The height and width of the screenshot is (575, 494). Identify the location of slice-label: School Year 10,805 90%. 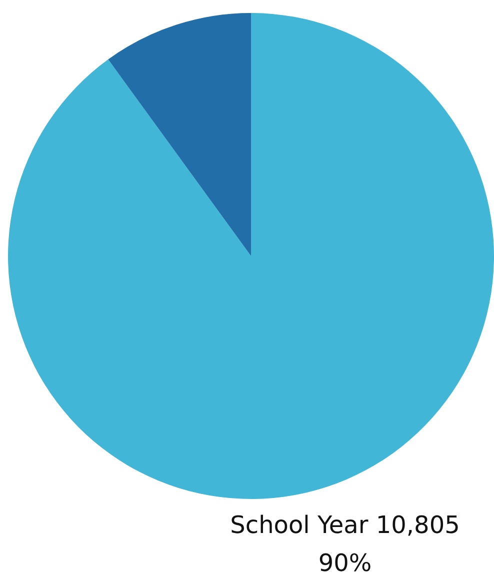
(345, 543).